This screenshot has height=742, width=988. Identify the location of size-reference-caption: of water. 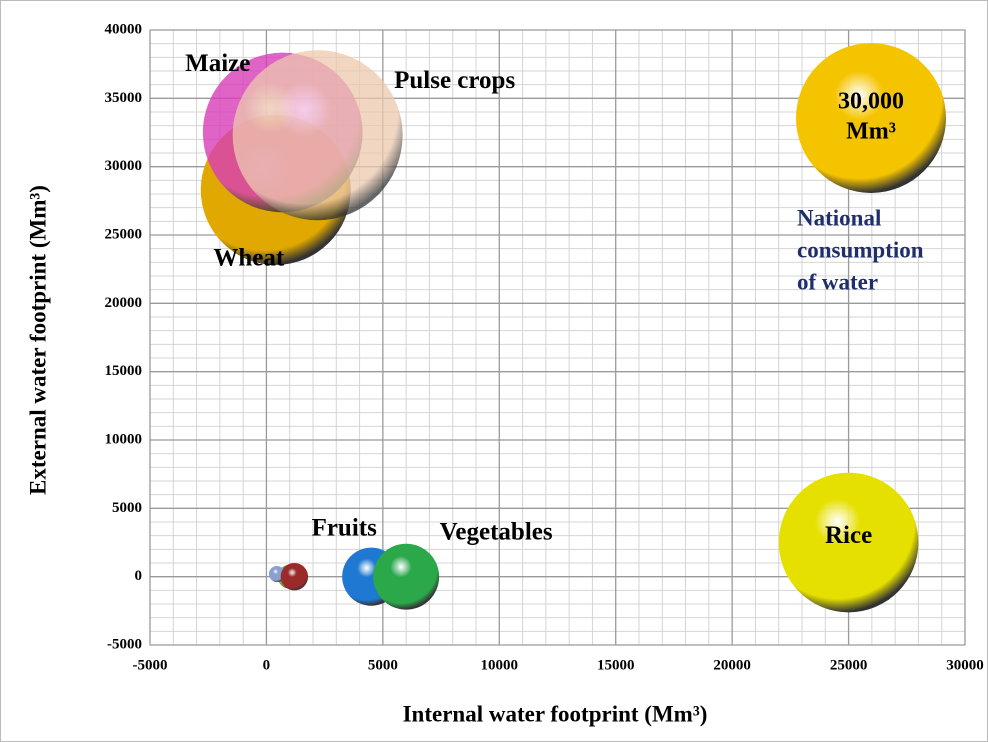
(837, 281).